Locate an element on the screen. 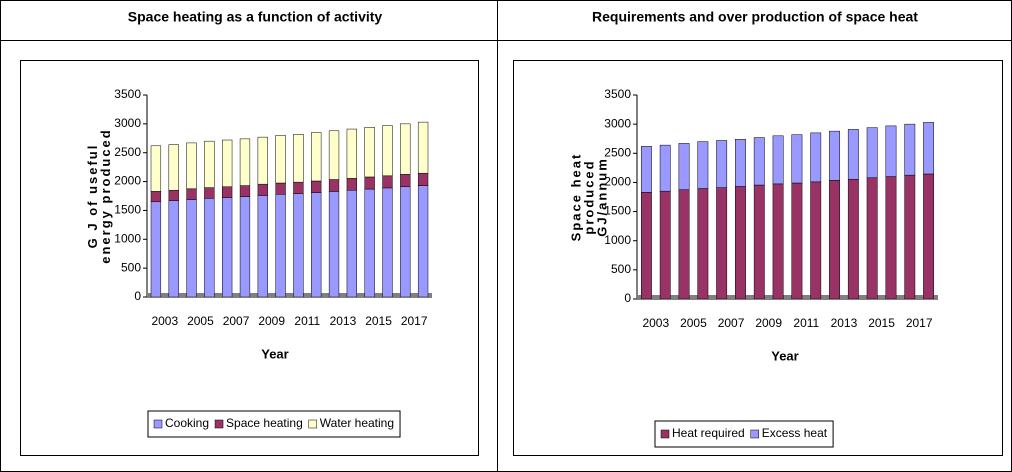 This screenshot has width=1012, height=472. chart-title: Space heating as a function of activity is located at coordinates (255, 17).